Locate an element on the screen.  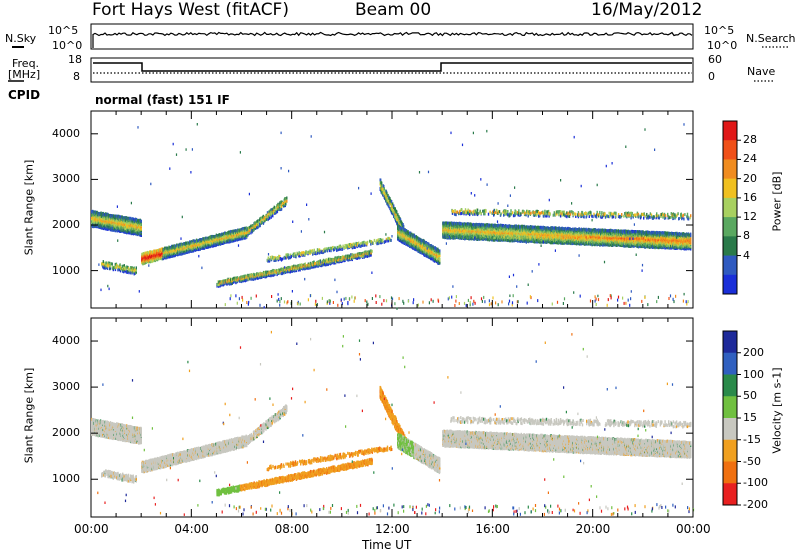
freq-nave-strip-frame is located at coordinates (392, 70).